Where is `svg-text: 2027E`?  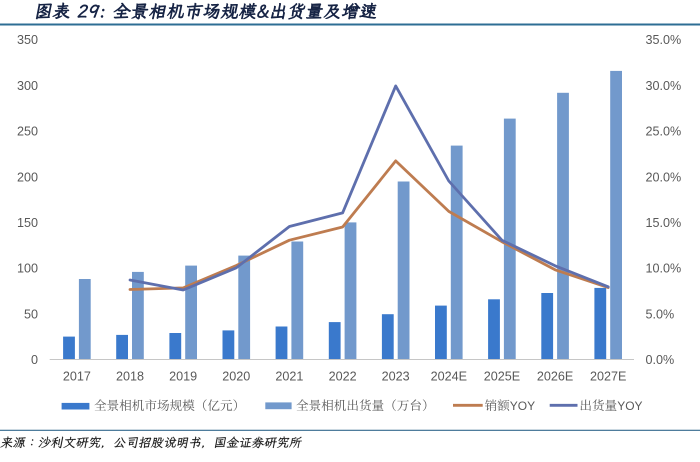 svg-text: 2027E is located at coordinates (608, 376).